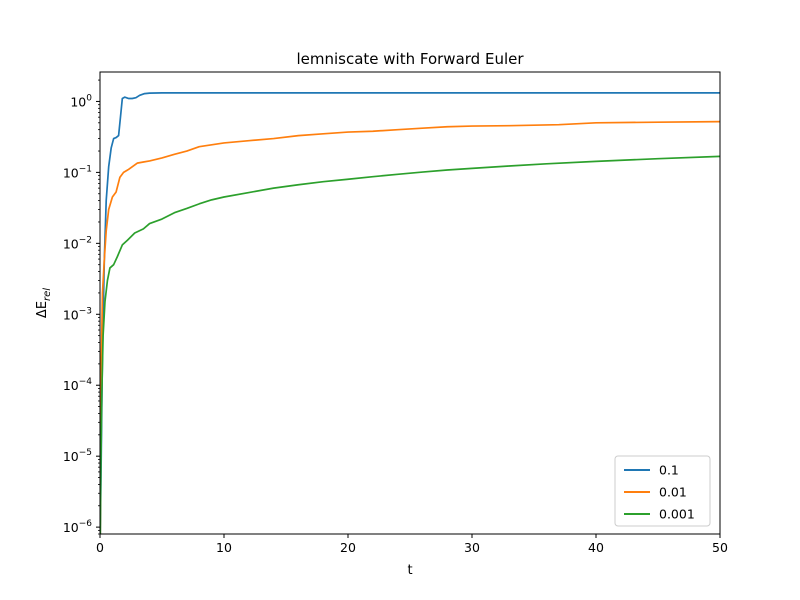  Describe the element at coordinates (77, 243) in the screenshot. I see `y-tick-label-4: 10⁻²` at that location.